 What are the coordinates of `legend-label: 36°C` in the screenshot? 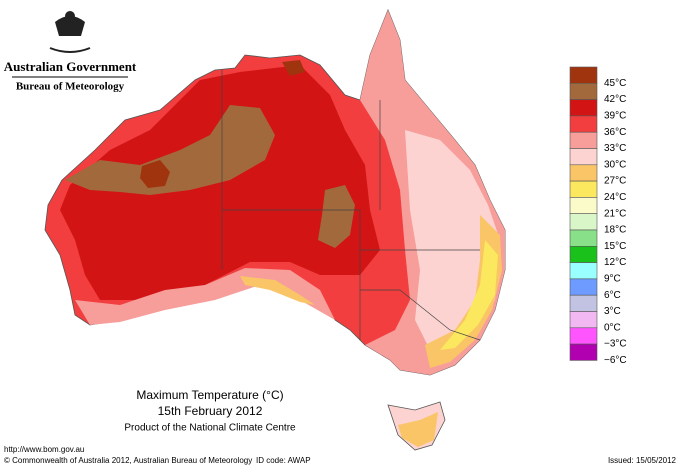 It's located at (615, 132).